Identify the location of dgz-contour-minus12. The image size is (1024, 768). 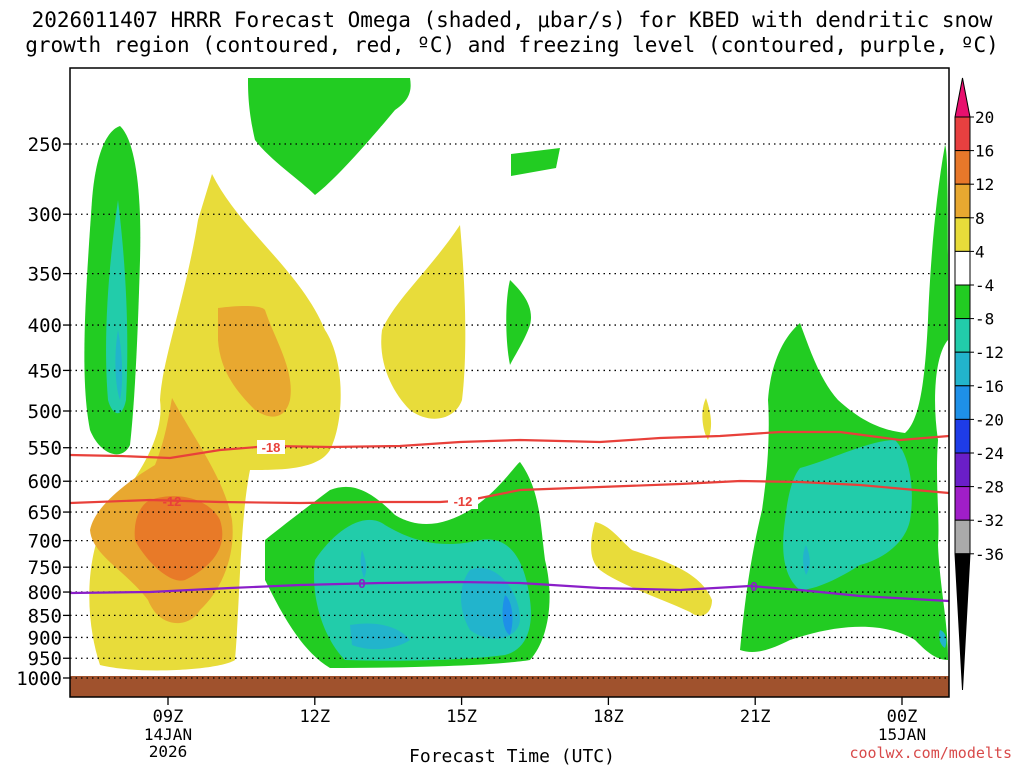
(509, 492).